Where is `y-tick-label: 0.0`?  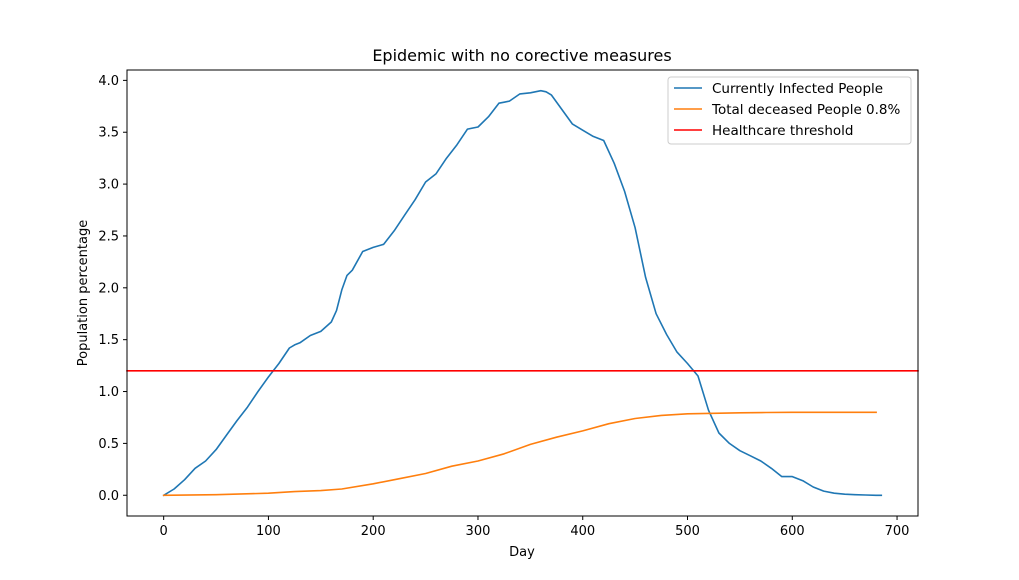 y-tick-label: 0.0 is located at coordinates (108, 496).